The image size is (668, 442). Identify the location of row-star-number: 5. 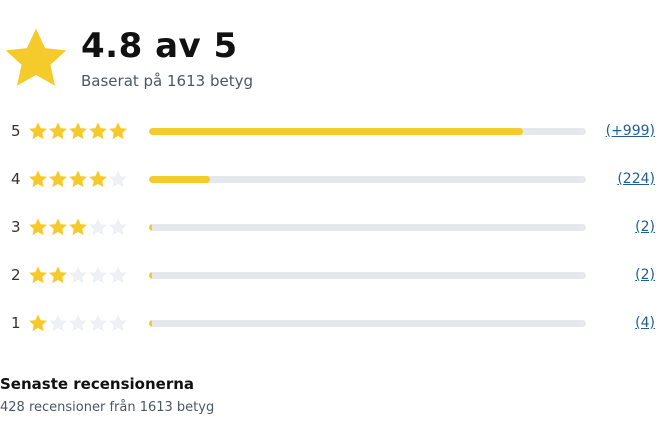
(16, 131).